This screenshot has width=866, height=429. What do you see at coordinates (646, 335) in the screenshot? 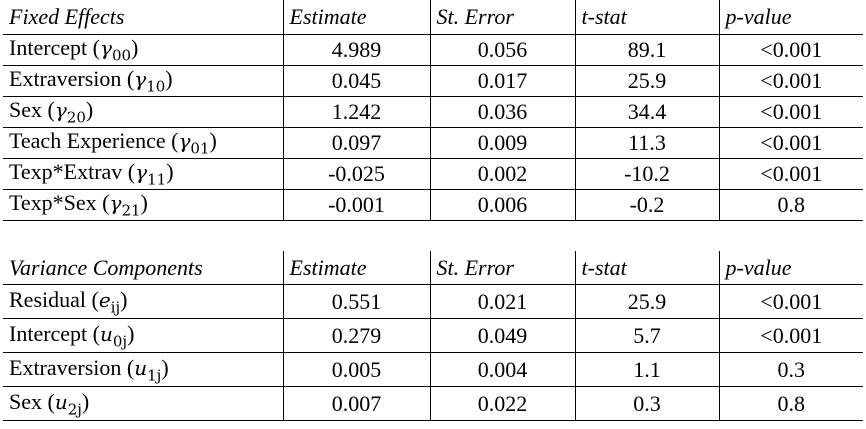
I see `value-cell: 5.7` at bounding box center [646, 335].